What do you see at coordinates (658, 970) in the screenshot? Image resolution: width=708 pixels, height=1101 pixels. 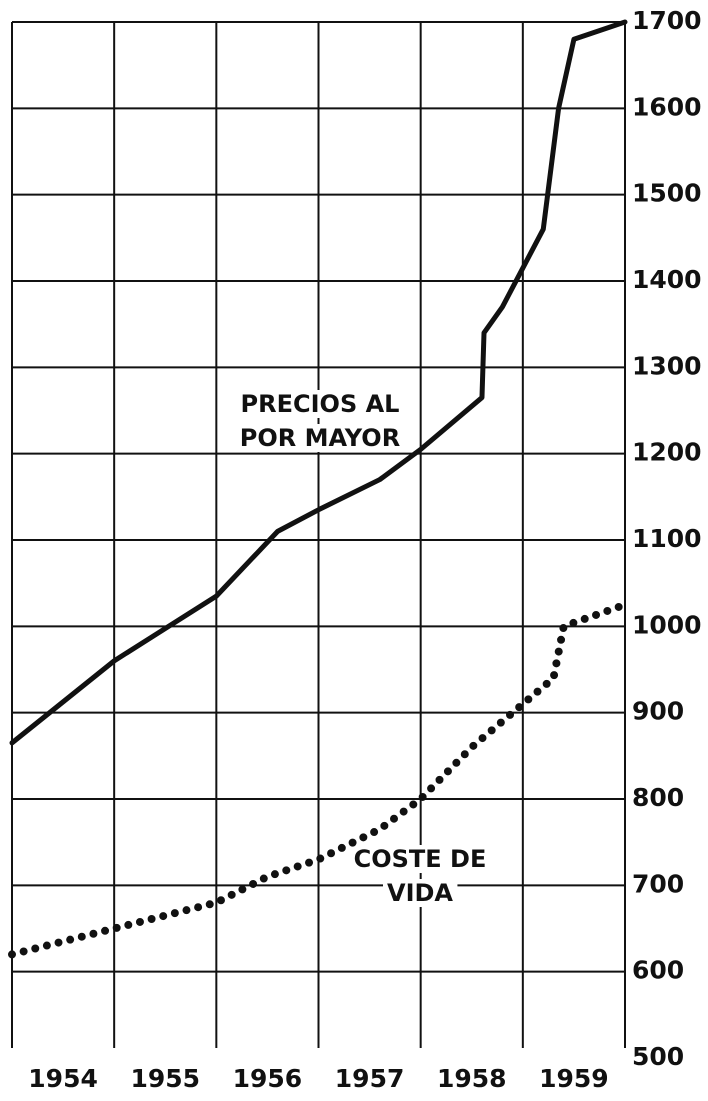 I see `y-tick-label: 600` at bounding box center [658, 970].